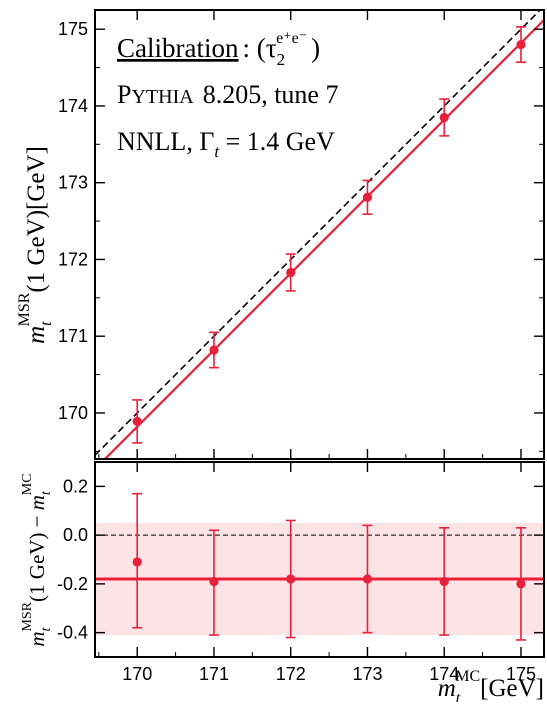 Image resolution: width=547 pixels, height=707 pixels. I want to click on main-y-axis-label: mtMSR(1 GeV)[GeV], so click(35, 245).